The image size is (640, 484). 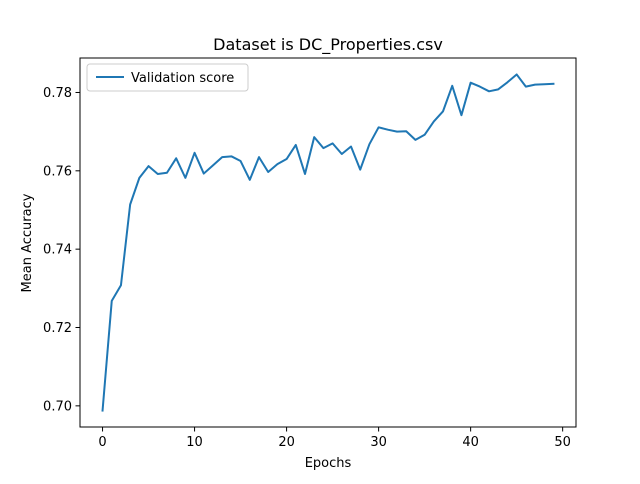 I want to click on y-axis-label: Mean Accuracy, so click(x=27, y=242).